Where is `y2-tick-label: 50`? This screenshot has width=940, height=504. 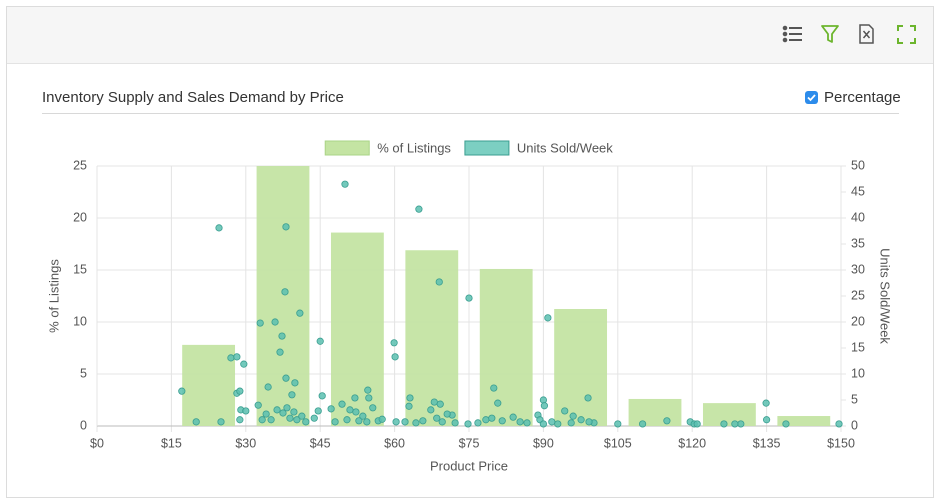 y2-tick-label: 50 is located at coordinates (858, 165).